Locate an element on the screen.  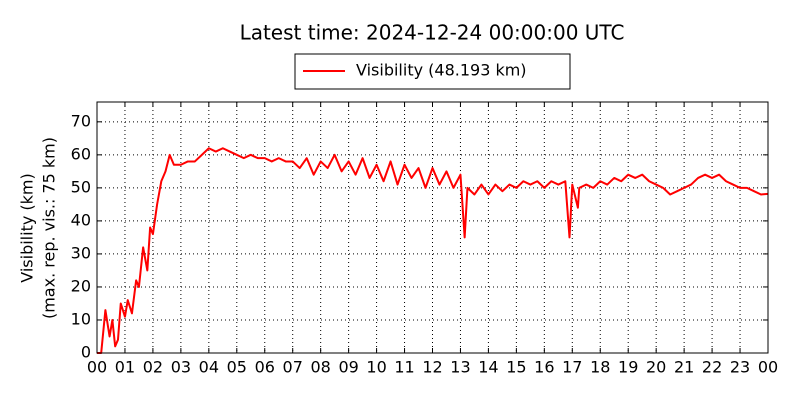
x-tick-label: 17 is located at coordinates (572, 367).